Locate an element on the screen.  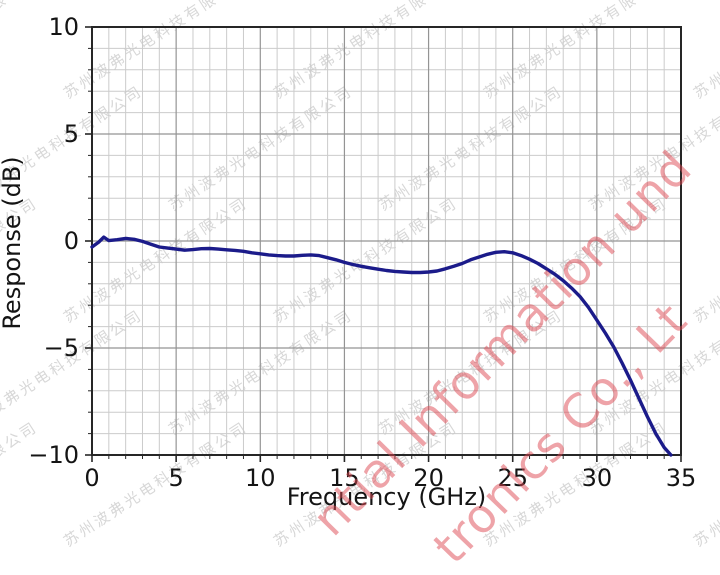
x-tick-label: 35 is located at coordinates (681, 478).